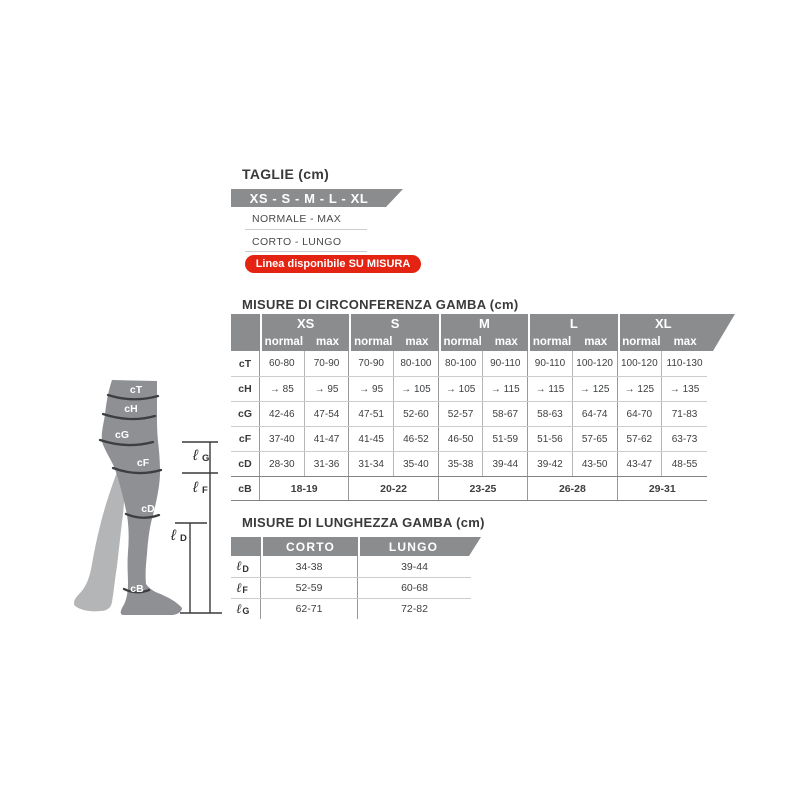 This screenshot has width=800, height=800. I want to click on merged-value-cell: 29-31, so click(662, 488).